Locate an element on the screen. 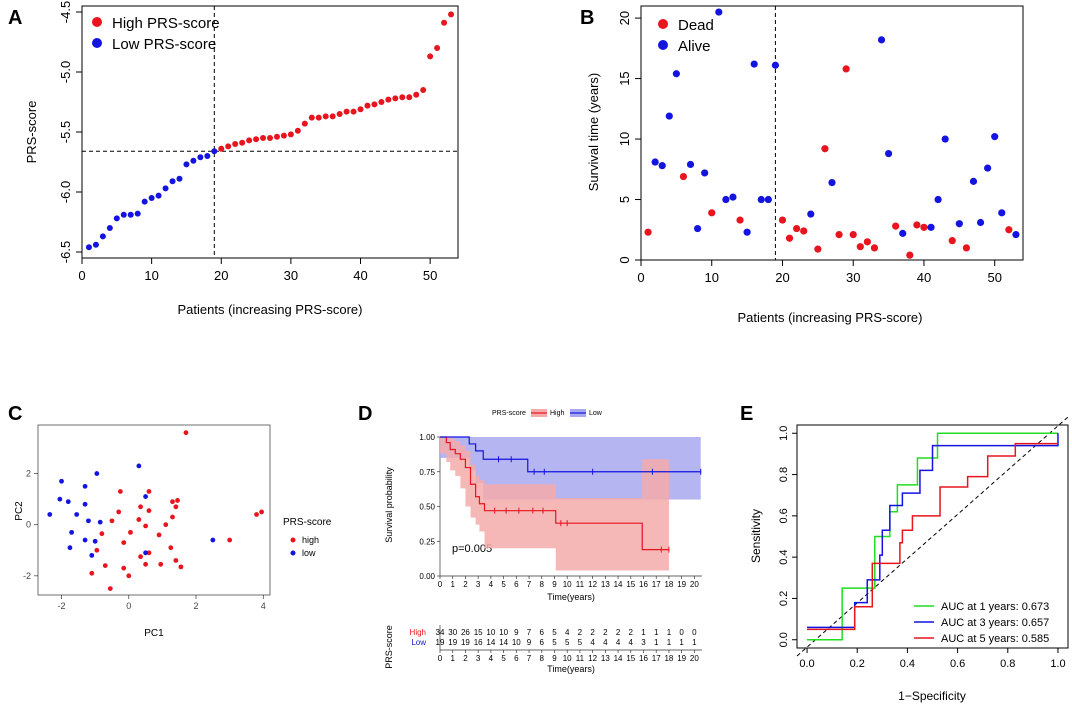 The height and width of the screenshot is (707, 1072). x-tick-label: 0.2 is located at coordinates (857, 664).